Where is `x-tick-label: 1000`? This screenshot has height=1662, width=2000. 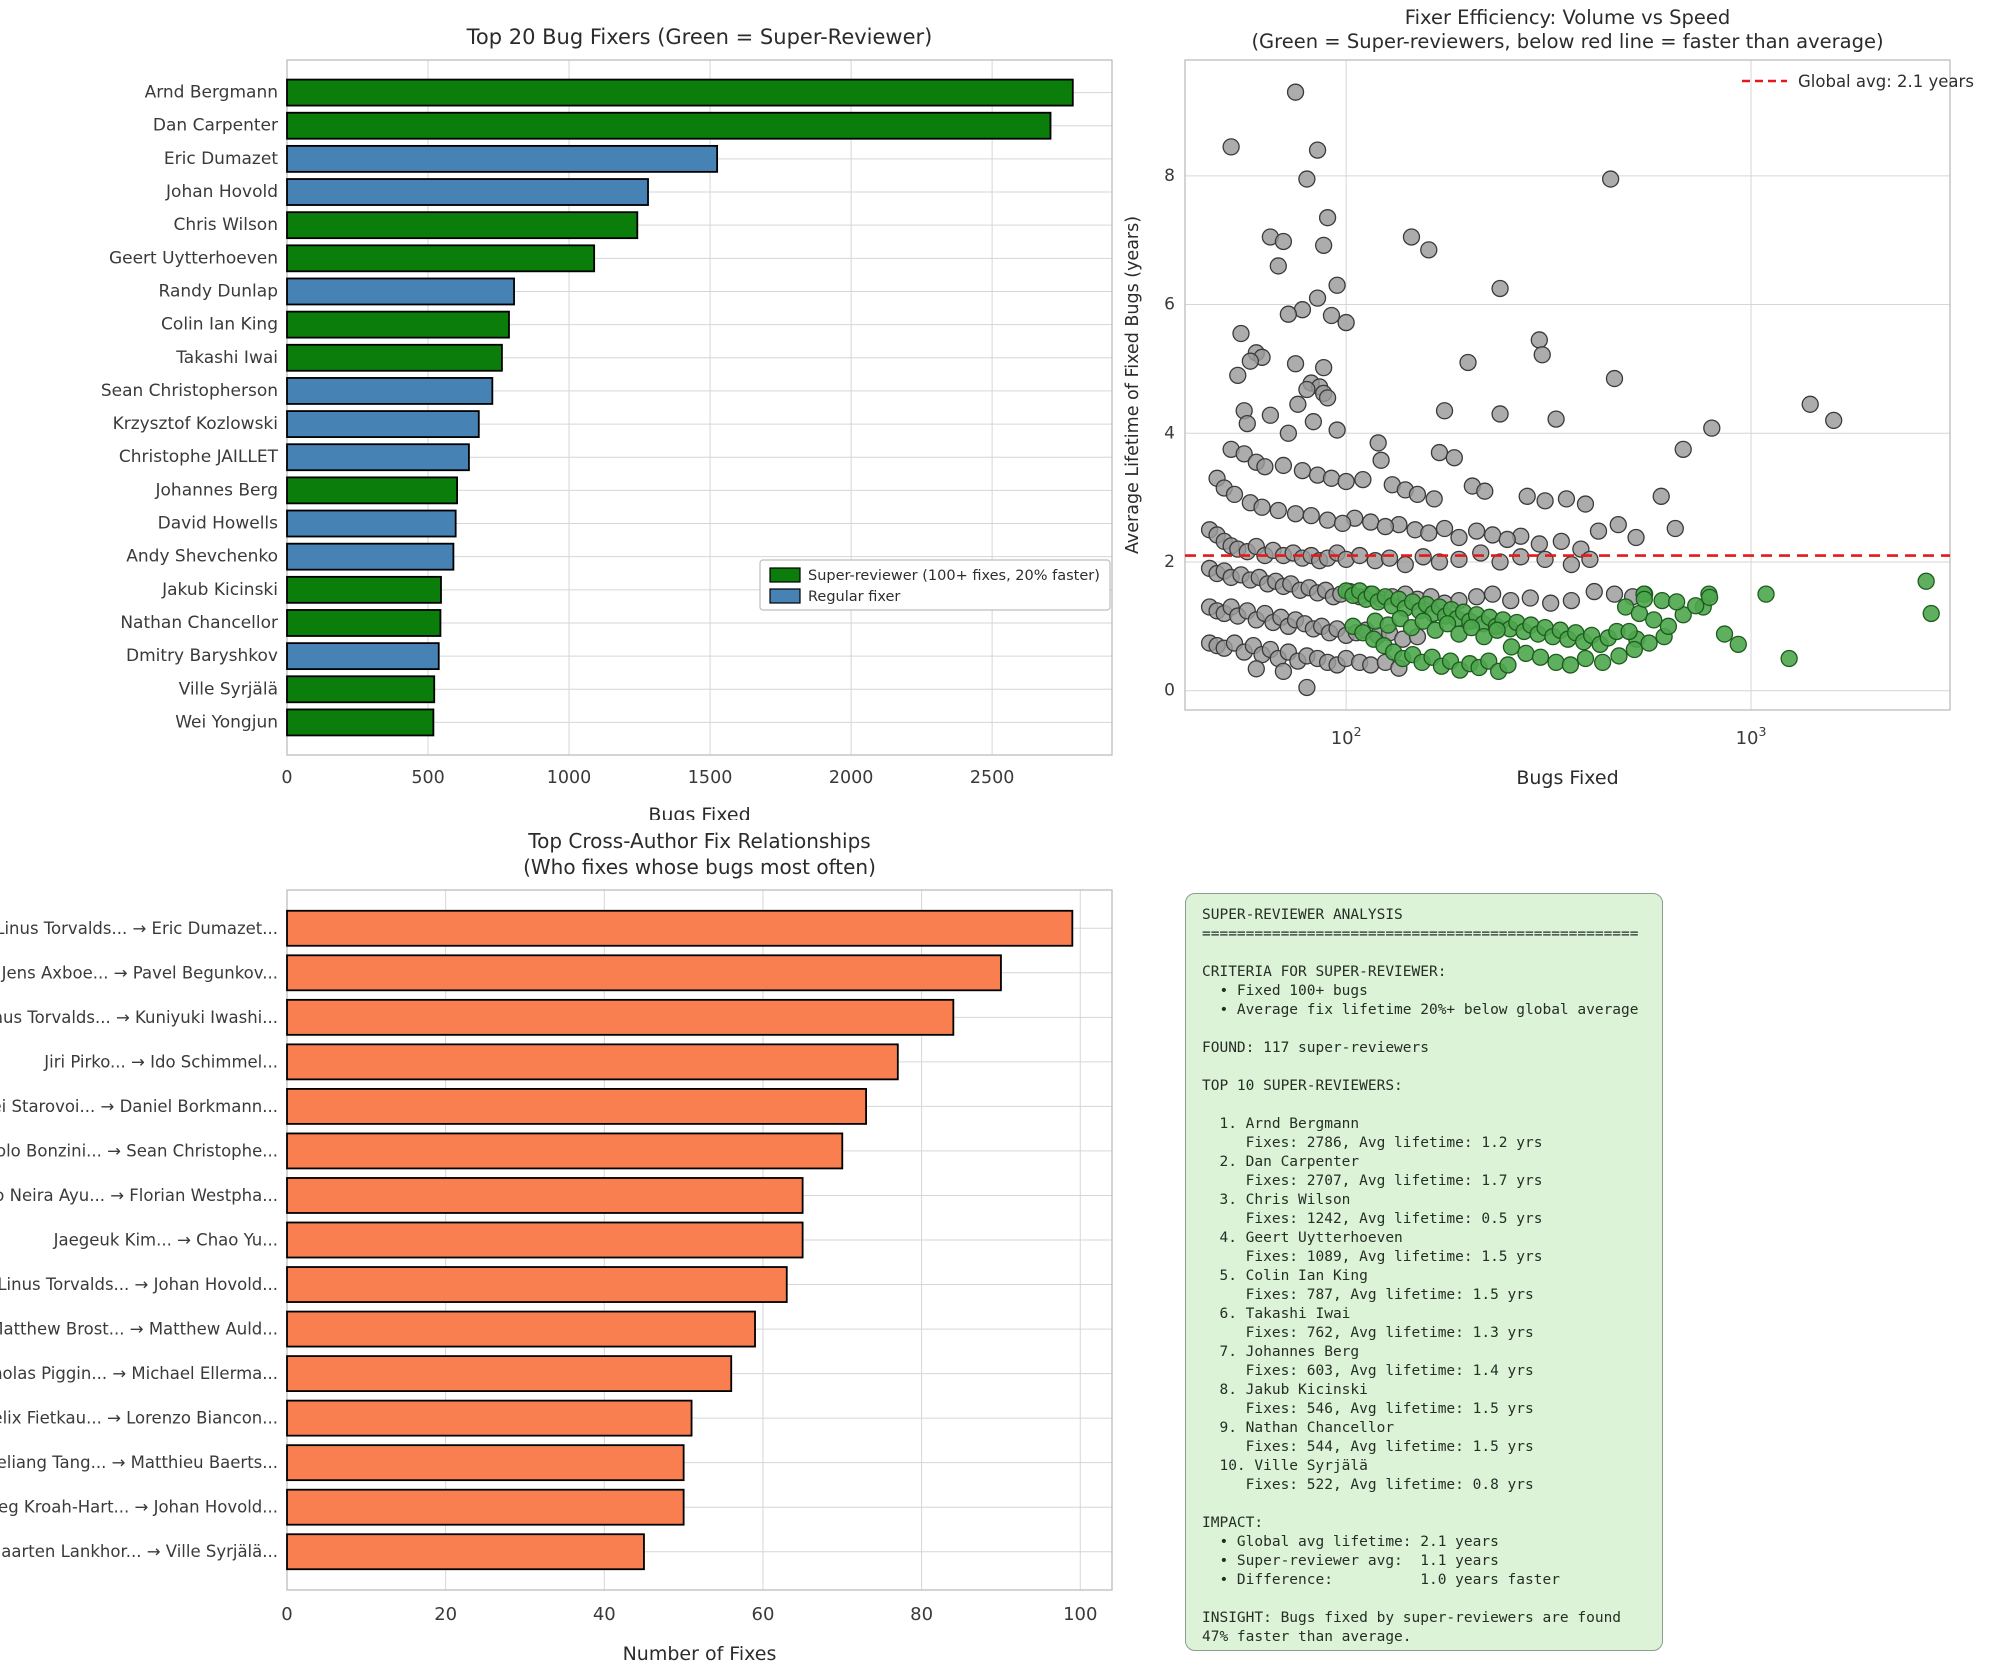 x-tick-label: 1000 is located at coordinates (569, 778).